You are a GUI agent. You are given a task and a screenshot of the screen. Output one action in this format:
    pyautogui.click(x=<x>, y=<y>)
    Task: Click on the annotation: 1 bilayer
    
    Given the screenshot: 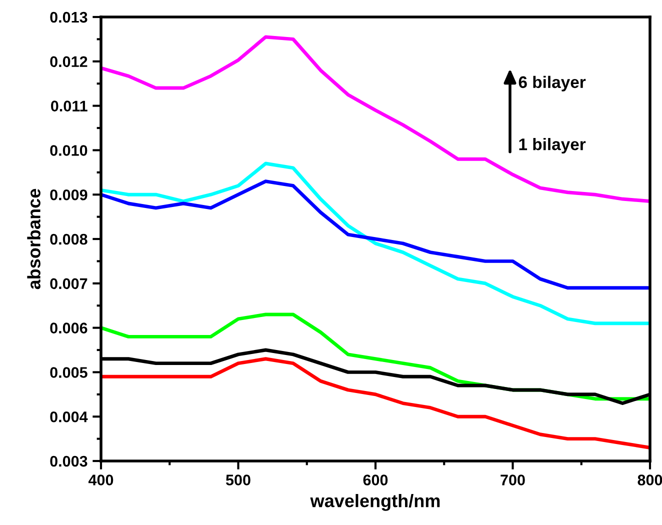 What is the action you would take?
    pyautogui.click(x=552, y=146)
    